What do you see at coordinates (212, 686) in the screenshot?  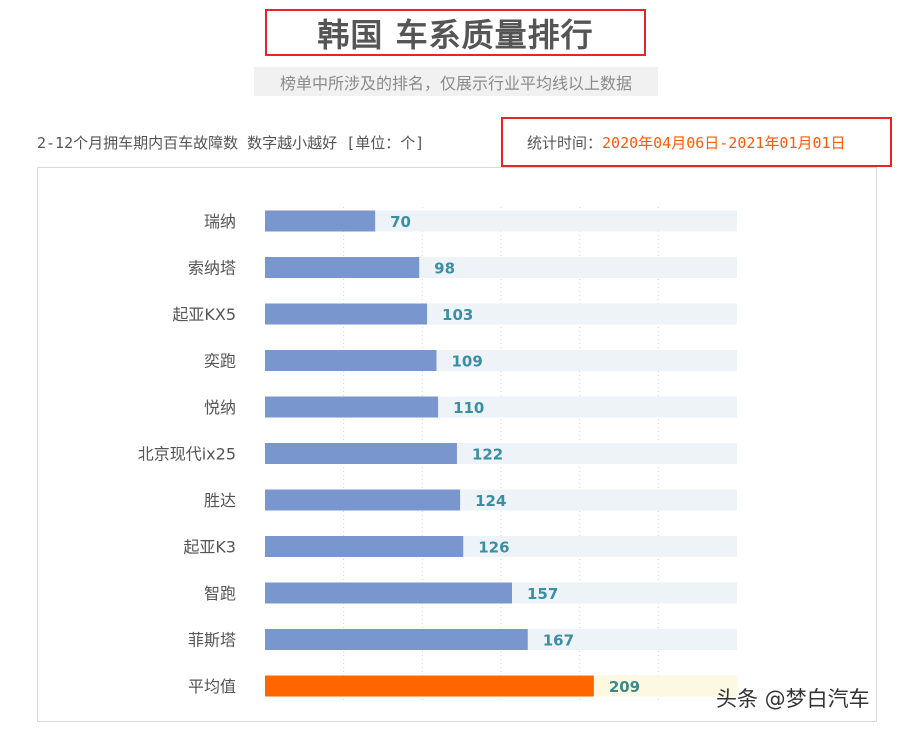 I see `category-label: 平均值` at bounding box center [212, 686].